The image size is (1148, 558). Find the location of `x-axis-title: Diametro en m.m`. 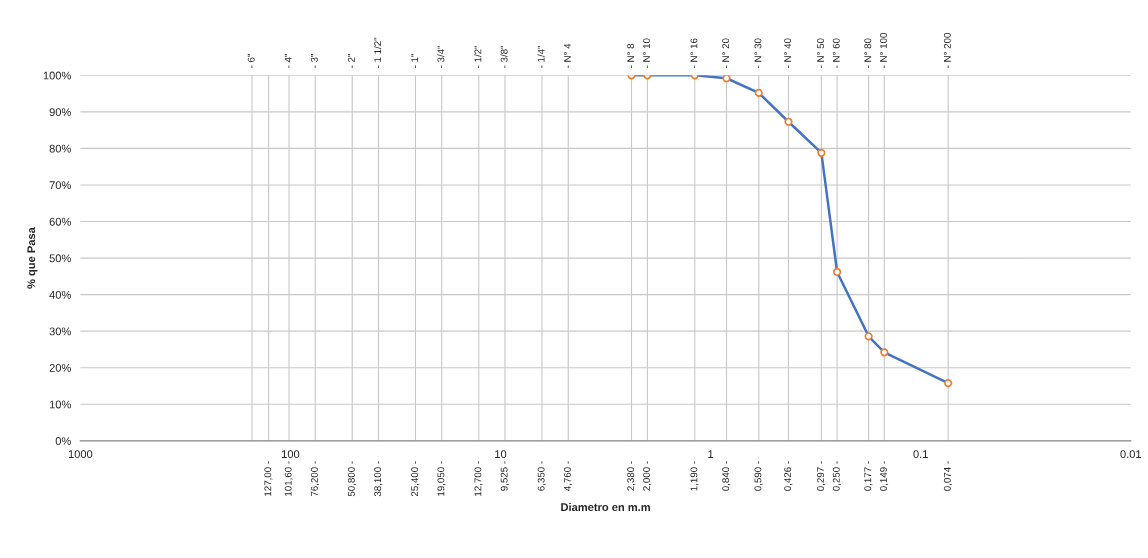

x-axis-title: Diametro en m.m is located at coordinates (605, 507).